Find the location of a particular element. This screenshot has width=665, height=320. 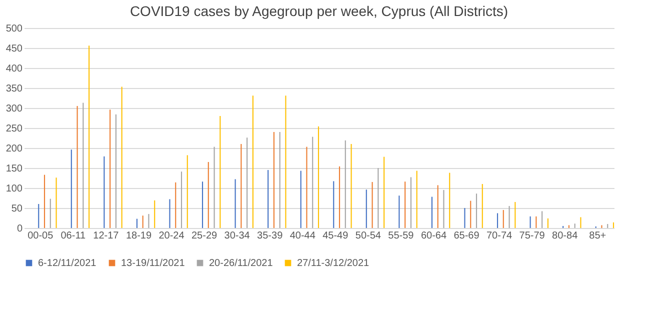

x-tick-label: 18-19 is located at coordinates (139, 236).